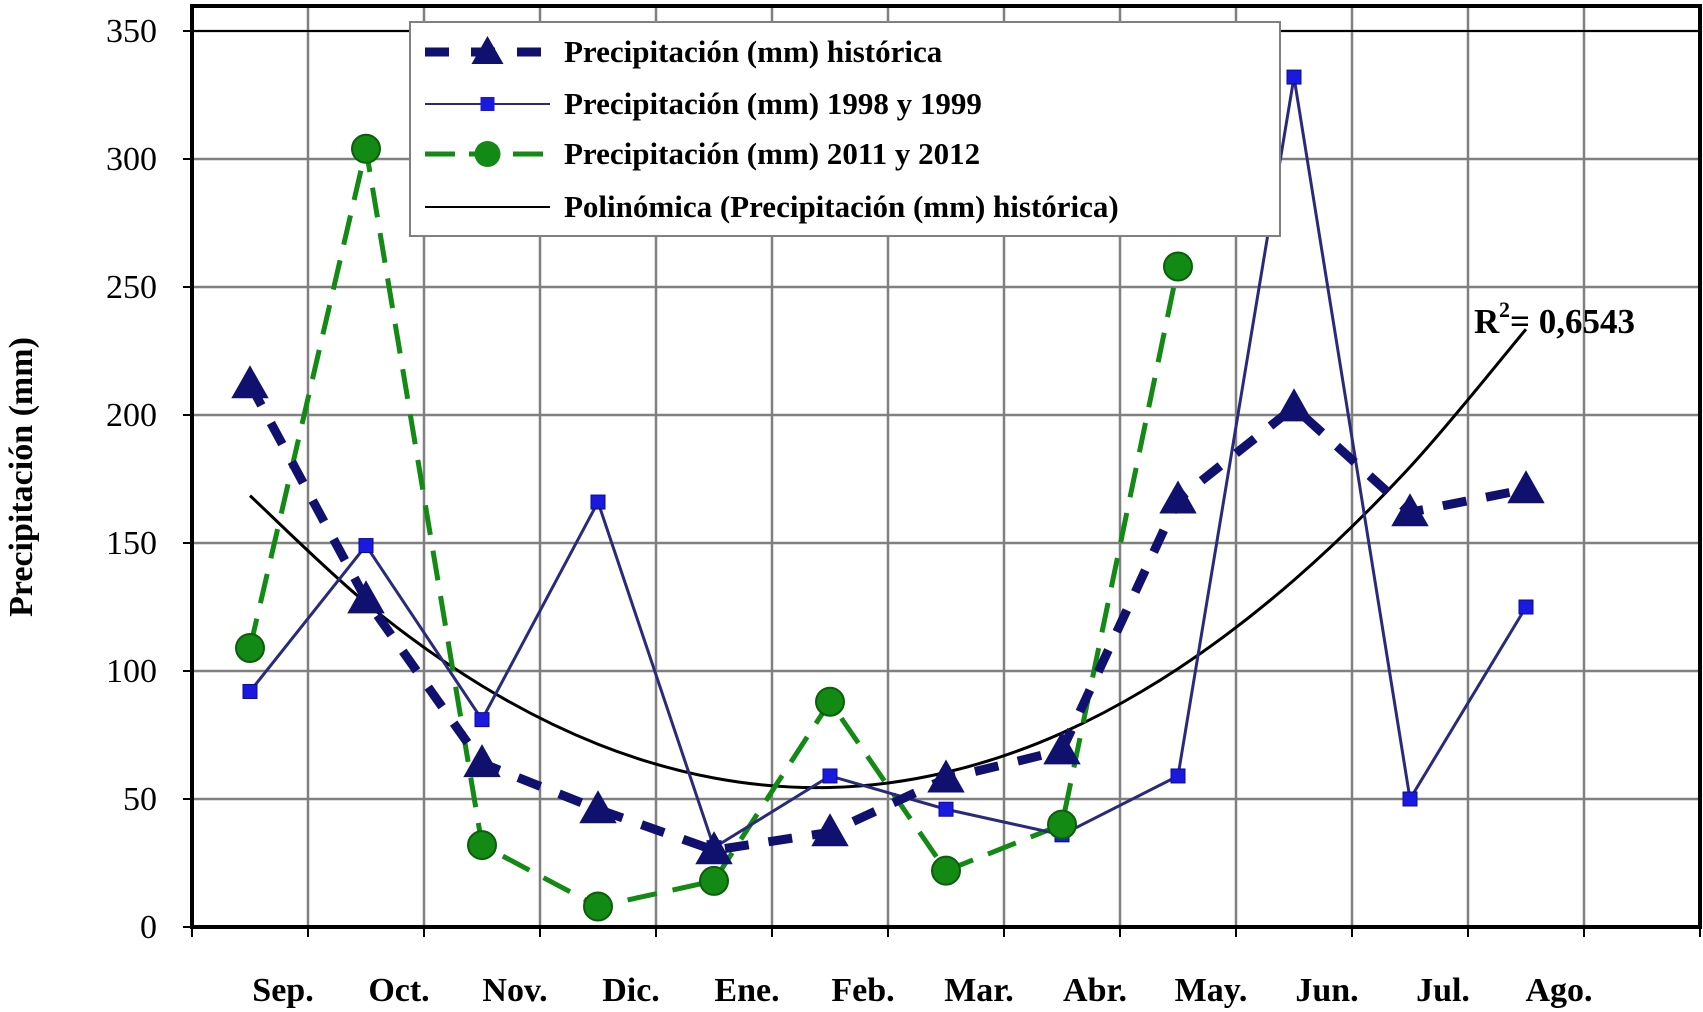  I want to click on x-tick-label: Nov., so click(514, 990).